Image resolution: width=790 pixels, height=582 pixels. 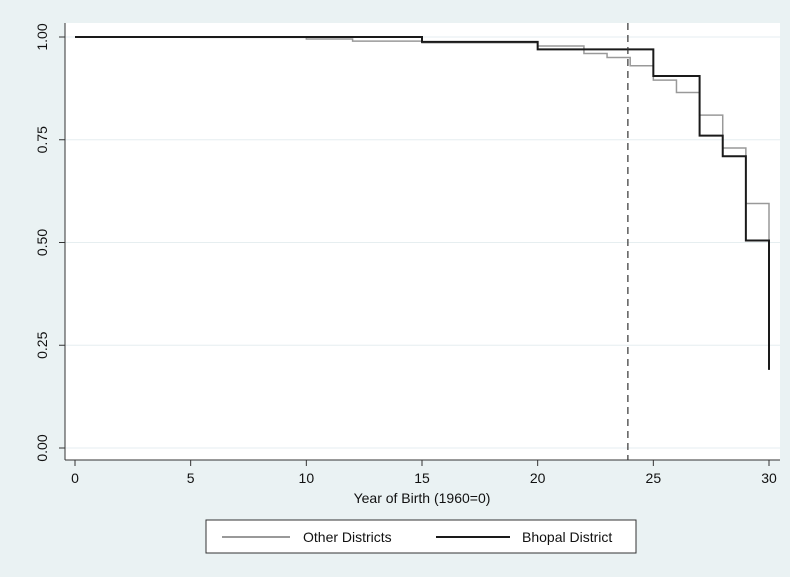 What do you see at coordinates (42, 447) in the screenshot?
I see `y-tick-label: 0.00` at bounding box center [42, 447].